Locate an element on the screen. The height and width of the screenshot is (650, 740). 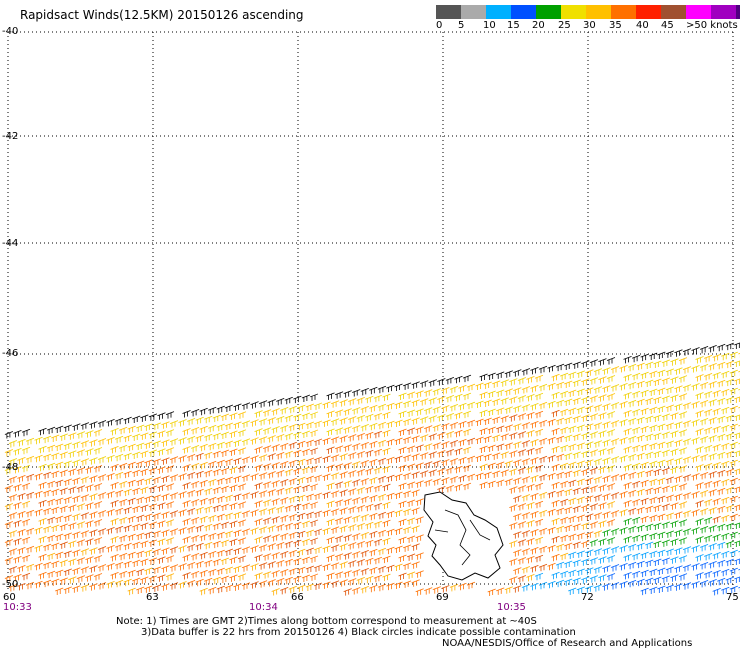
kerguelen-inner-coast is located at coordinates (462, 537).